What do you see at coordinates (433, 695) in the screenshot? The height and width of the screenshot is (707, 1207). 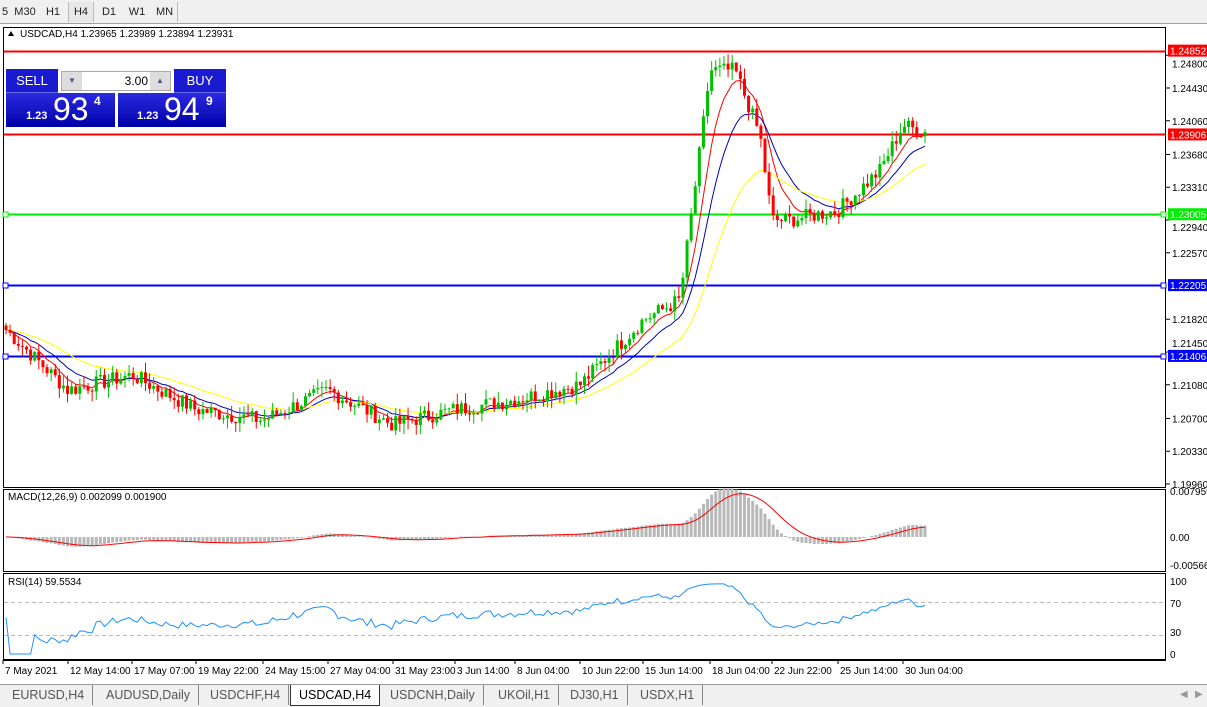 I see `tab-usdcnh-daily: USDCNH,Daily` at bounding box center [433, 695].